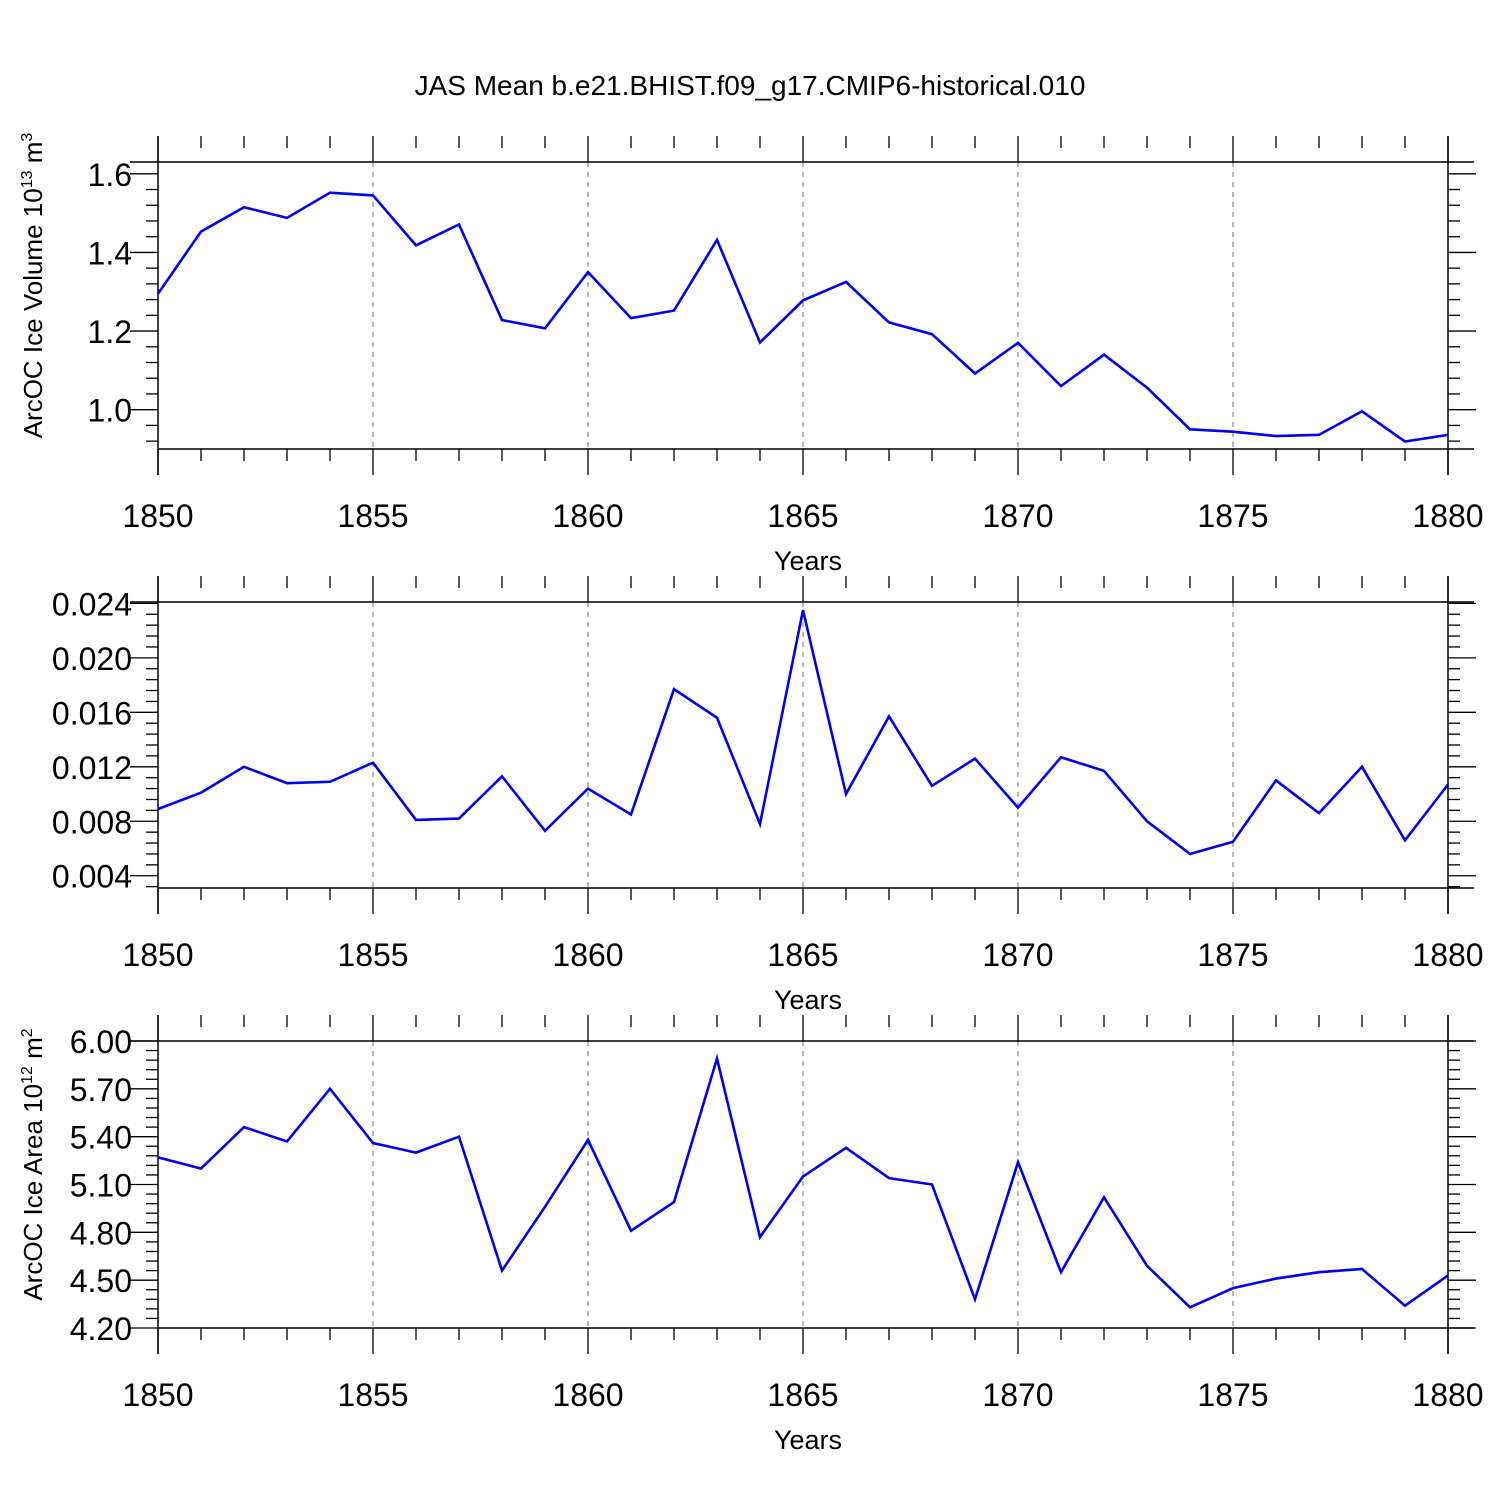 The width and height of the screenshot is (1500, 1500). I want to click on y-axis-label: ArcOC Ice Area 1012 m2, so click(33, 1164).